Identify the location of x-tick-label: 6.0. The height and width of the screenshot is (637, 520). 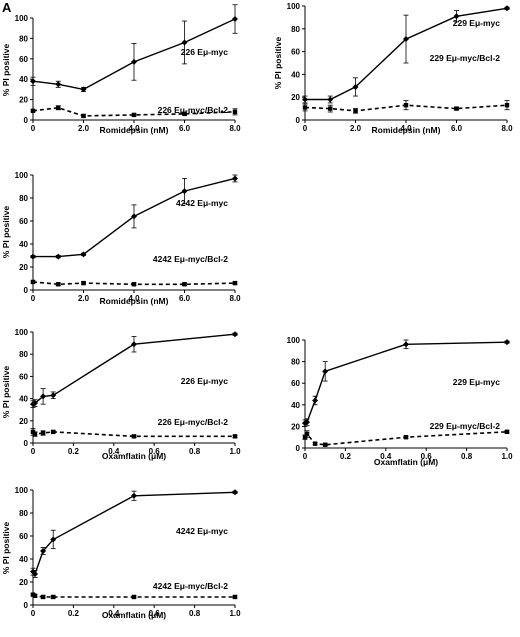
(457, 128).